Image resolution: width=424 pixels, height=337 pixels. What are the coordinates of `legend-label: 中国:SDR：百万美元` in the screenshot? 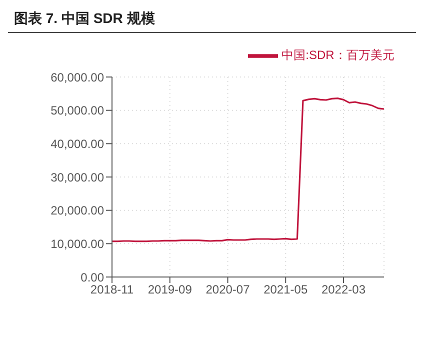 It's located at (338, 55).